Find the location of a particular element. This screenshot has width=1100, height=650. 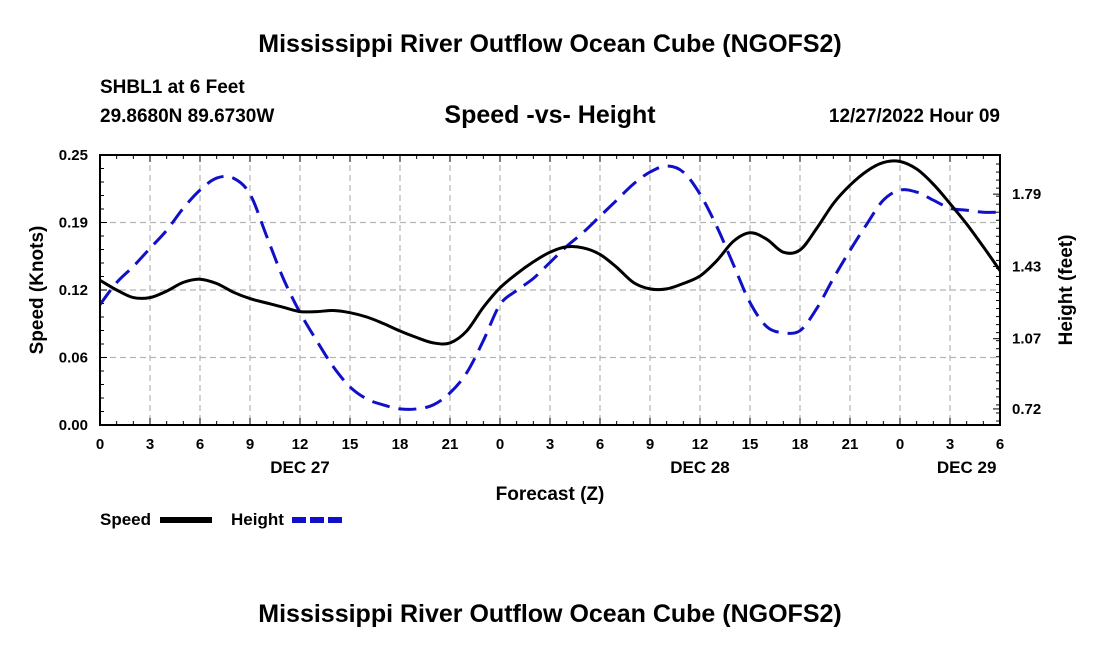

y-left-tick-label: 0.19 is located at coordinates (73, 223).